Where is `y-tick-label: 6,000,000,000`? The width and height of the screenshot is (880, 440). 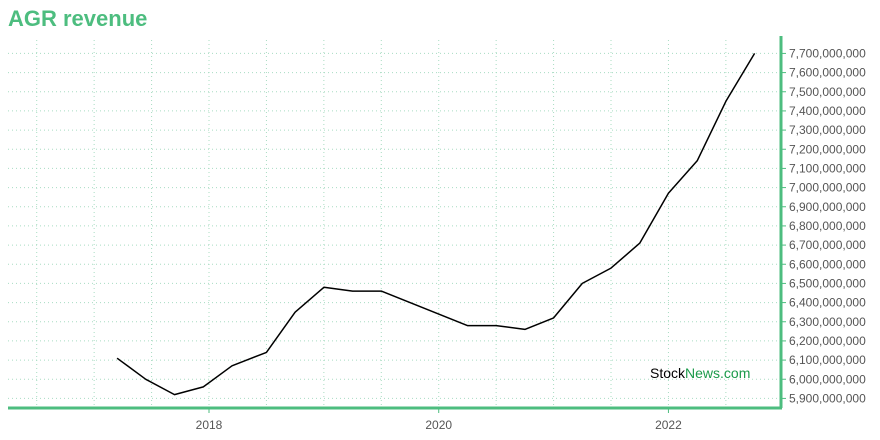 y-tick-label: 6,000,000,000 is located at coordinates (827, 379).